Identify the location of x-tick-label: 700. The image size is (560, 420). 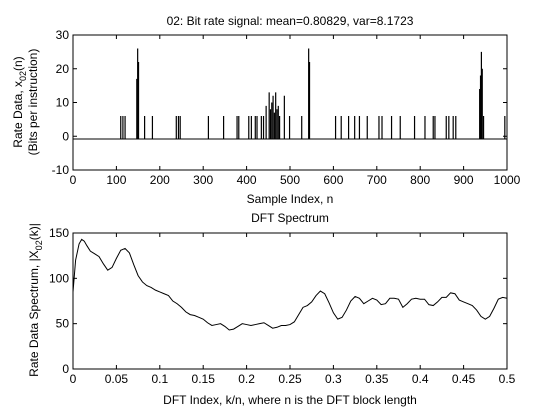
(377, 180).